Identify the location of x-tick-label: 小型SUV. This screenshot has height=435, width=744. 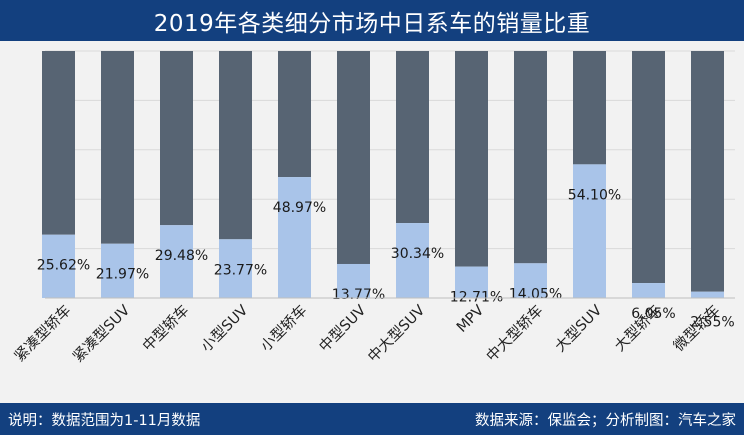
(225, 329).